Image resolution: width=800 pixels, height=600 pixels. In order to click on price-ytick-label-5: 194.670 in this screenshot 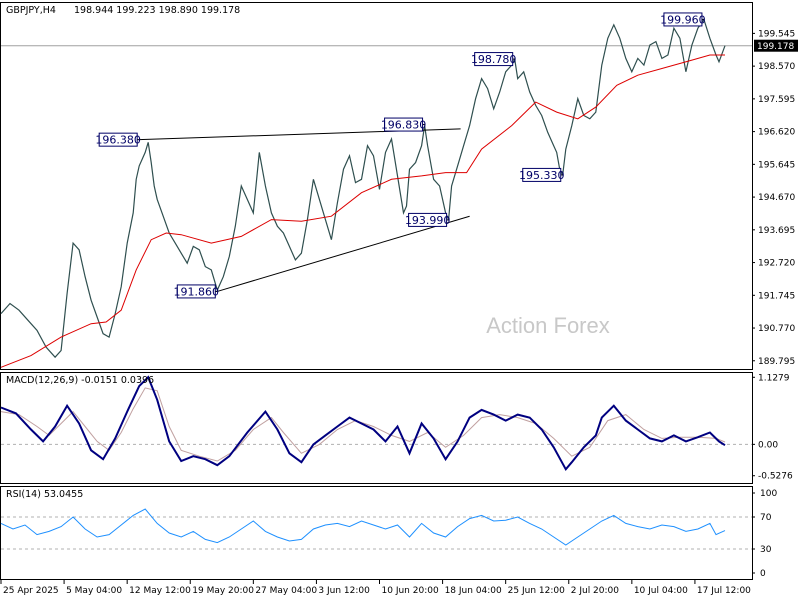, I will do `click(776, 198)`.